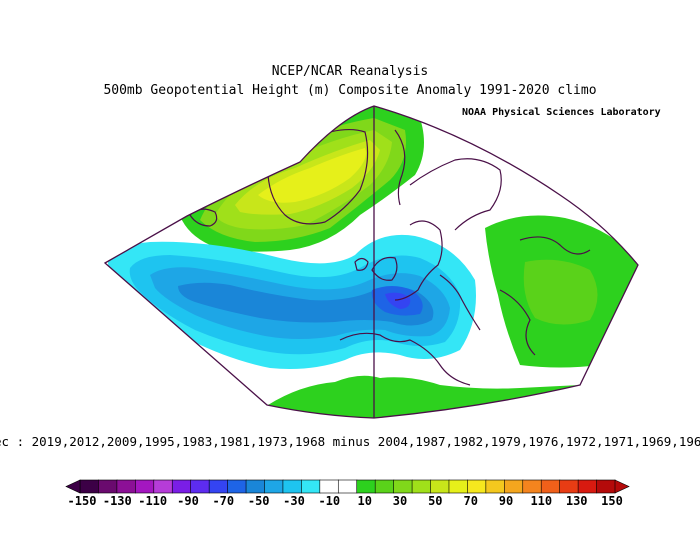 The image size is (700, 542). What do you see at coordinates (73, 486) in the screenshot?
I see `colorbar-min-arrow` at bounding box center [73, 486].